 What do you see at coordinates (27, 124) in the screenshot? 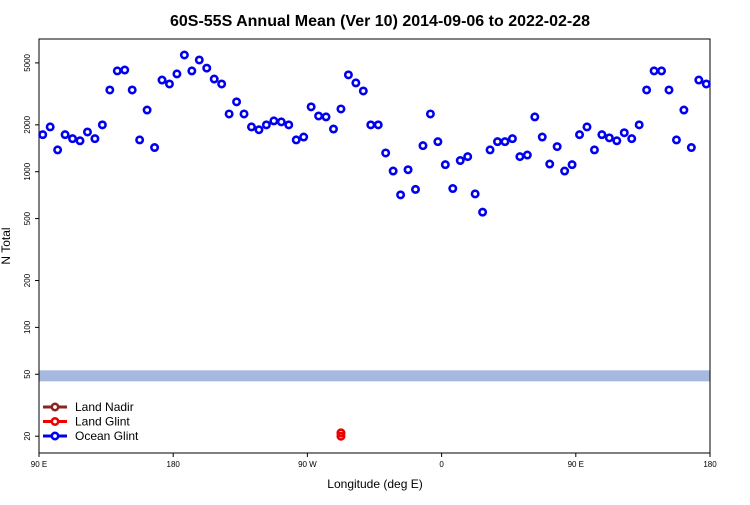
I see `y-tick-label: 2000` at bounding box center [27, 124].